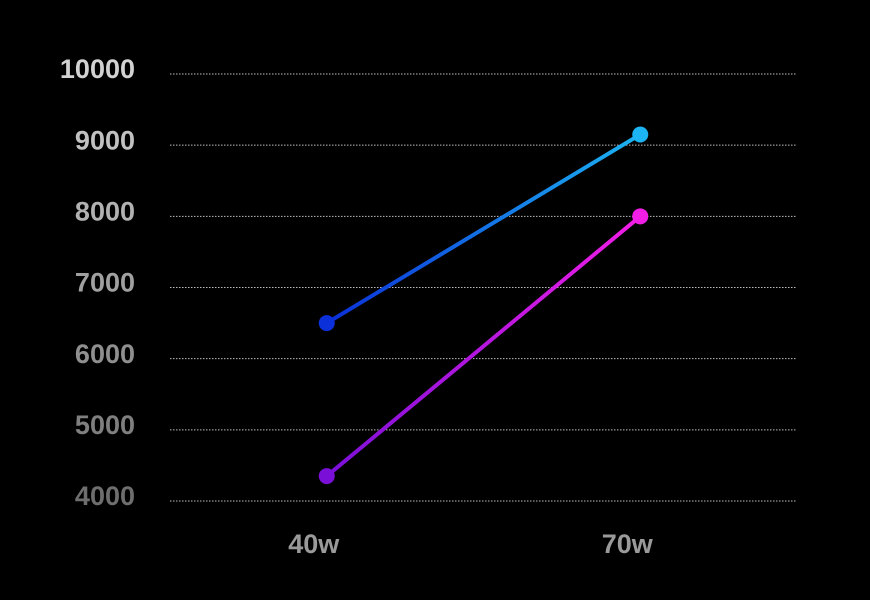  What do you see at coordinates (105, 425) in the screenshot?
I see `y-tick-label: 5000` at bounding box center [105, 425].